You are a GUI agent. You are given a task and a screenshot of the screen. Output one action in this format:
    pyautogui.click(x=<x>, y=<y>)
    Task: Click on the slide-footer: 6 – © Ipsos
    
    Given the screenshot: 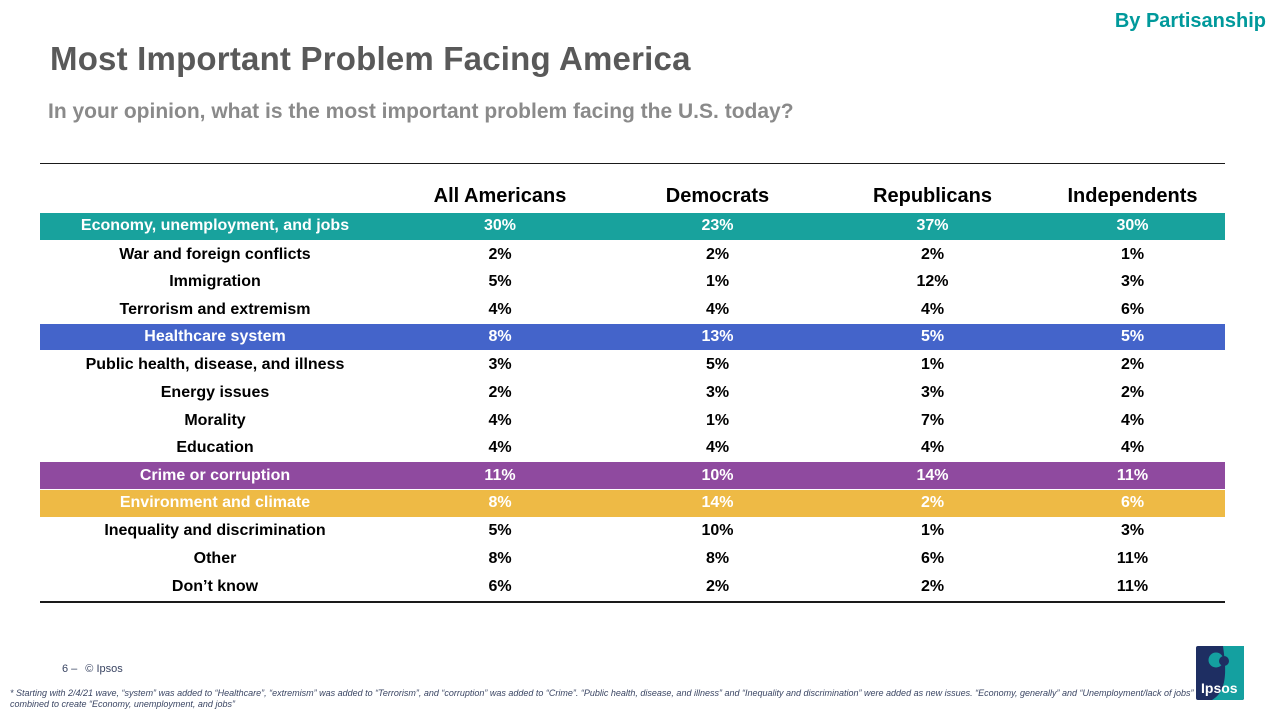 What is the action you would take?
    pyautogui.click(x=92, y=669)
    